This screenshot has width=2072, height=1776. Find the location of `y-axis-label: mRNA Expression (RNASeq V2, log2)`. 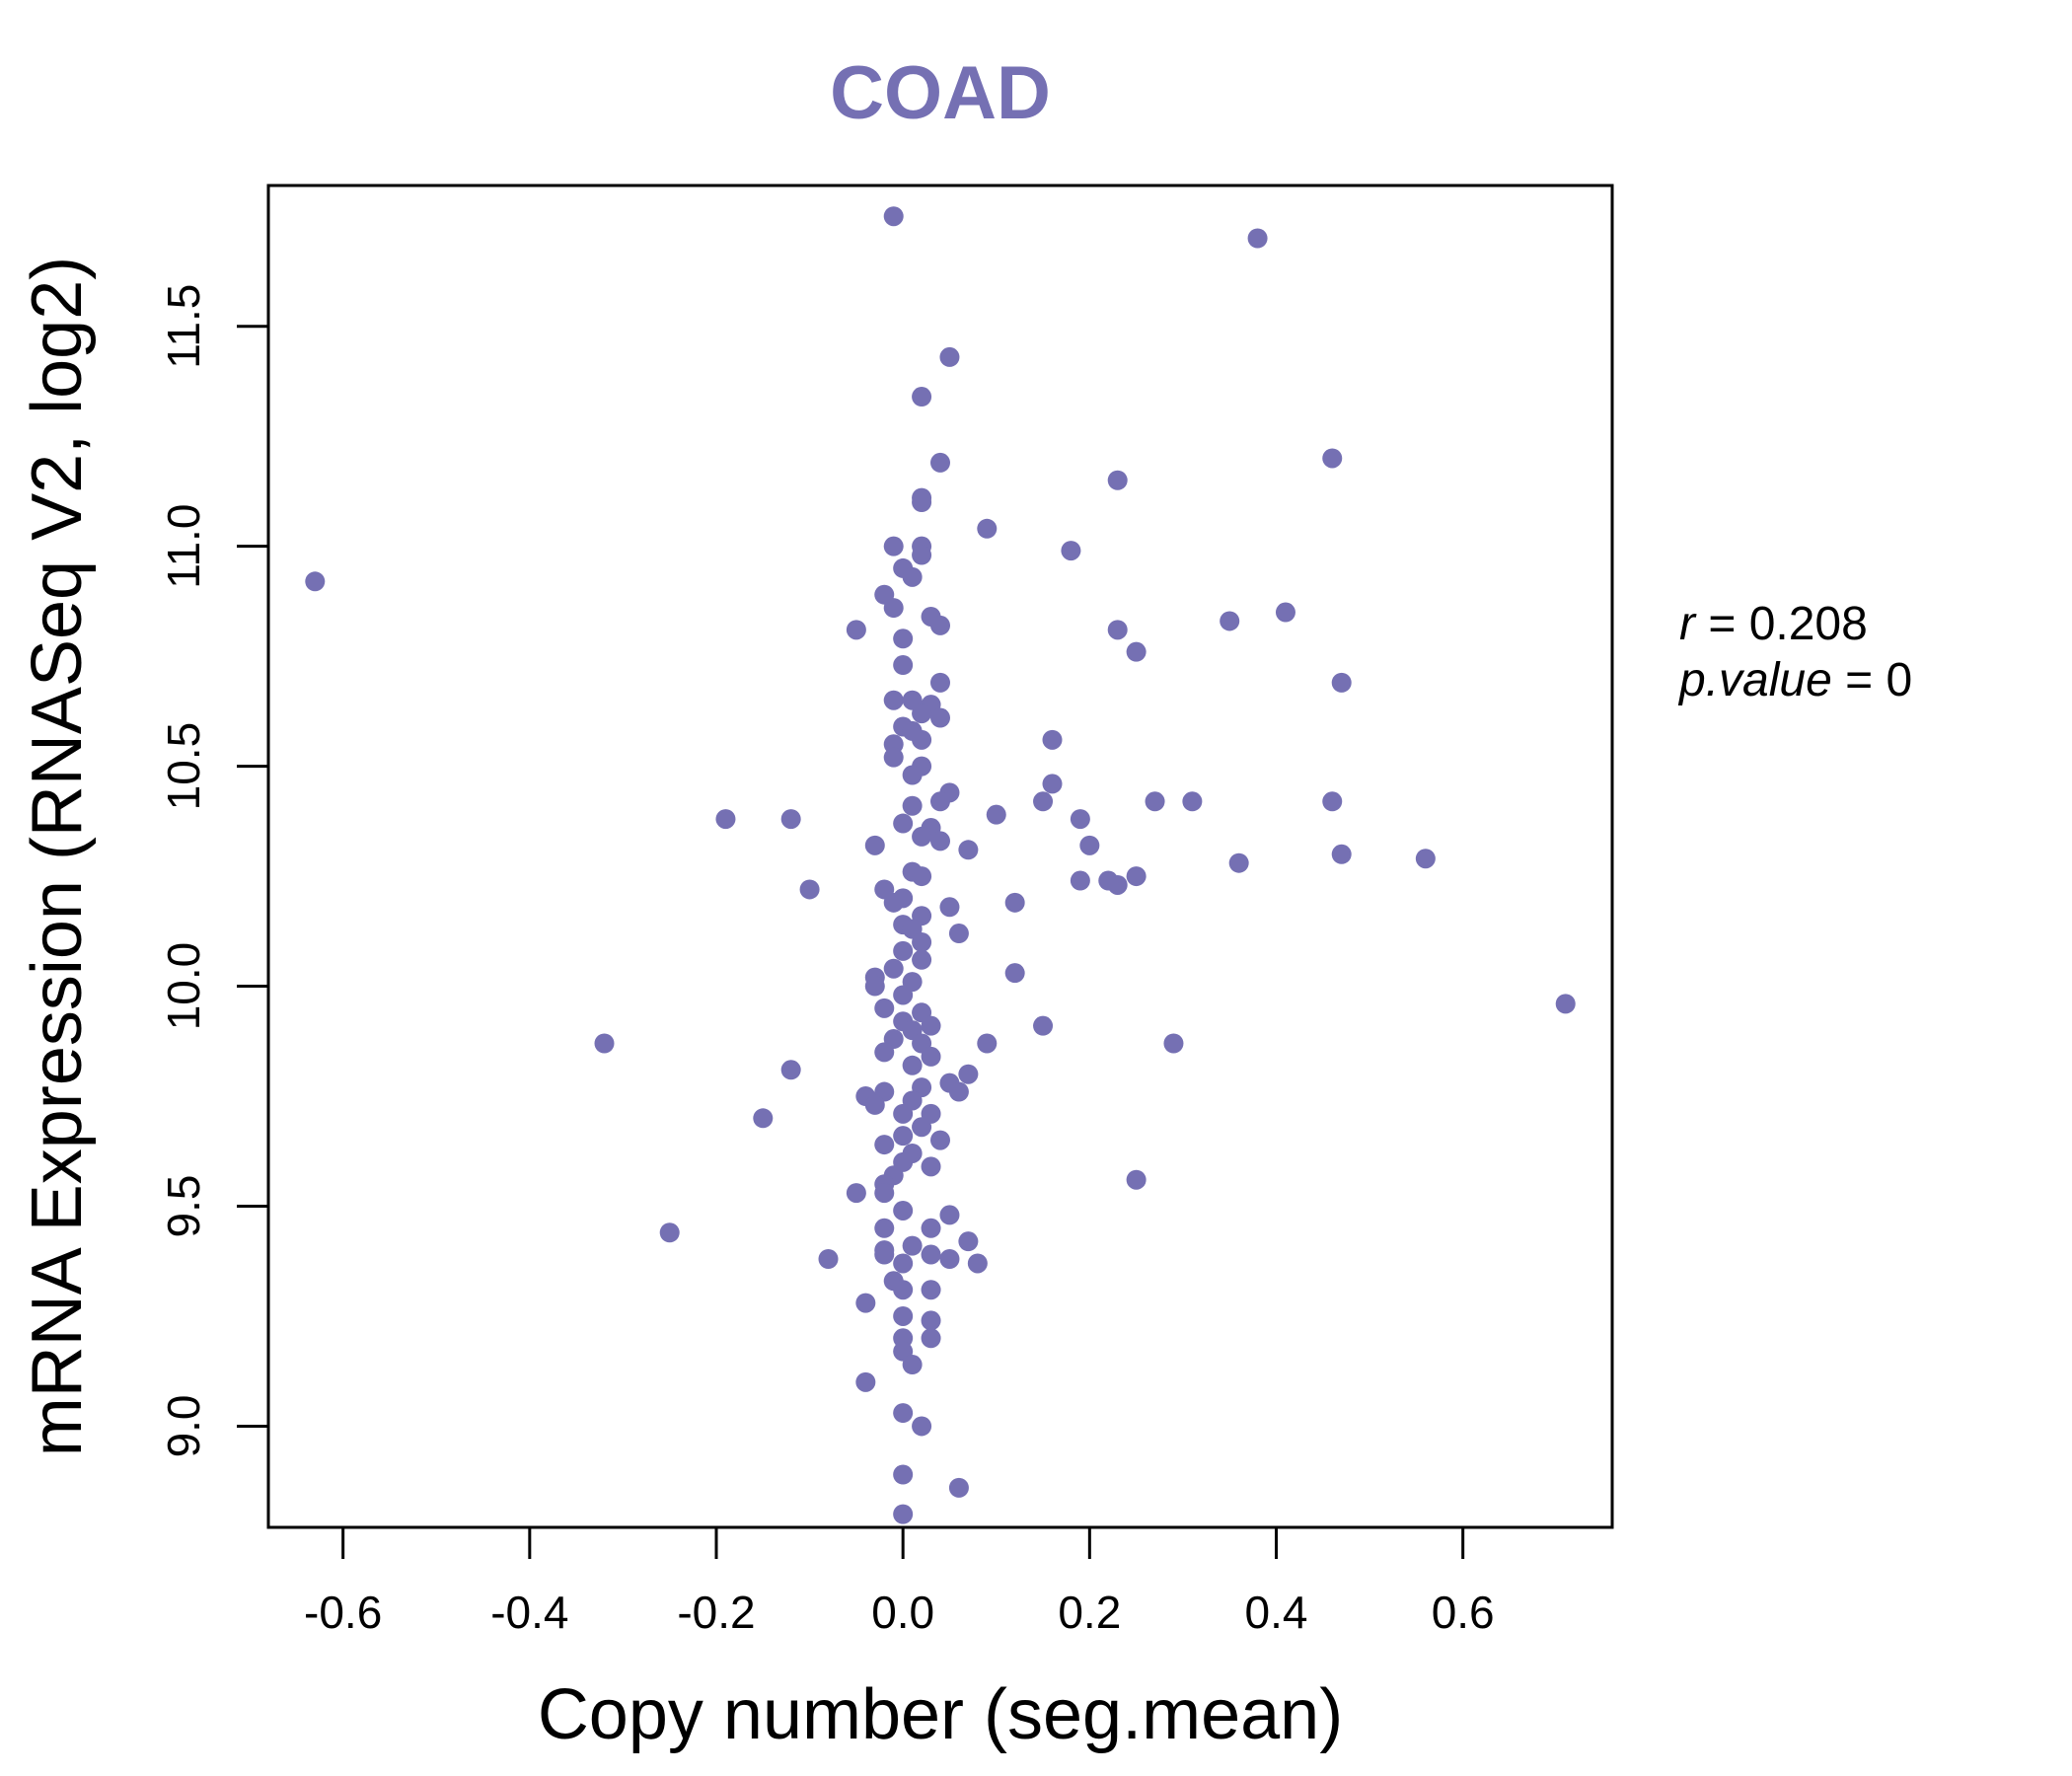

y-axis-label: mRNA Expression (RNASeq V2, log2) is located at coordinates (58, 857).